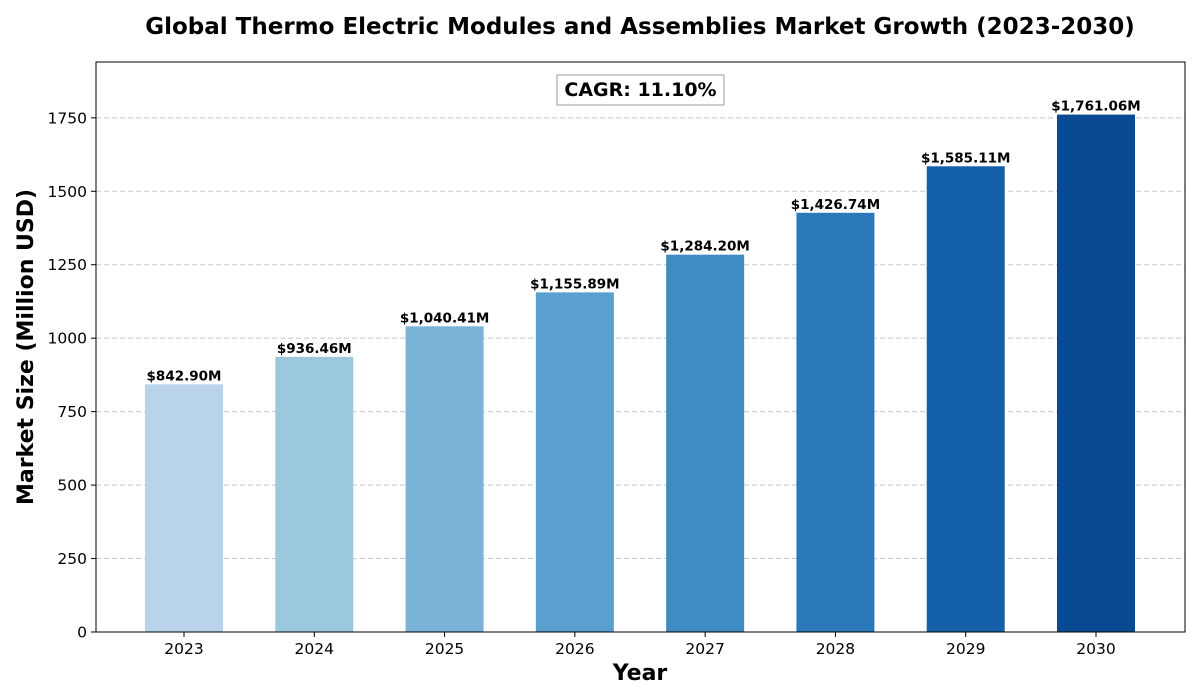 This screenshot has width=1200, height=700. I want to click on data-label-2027: $1,284.20M, so click(704, 247).